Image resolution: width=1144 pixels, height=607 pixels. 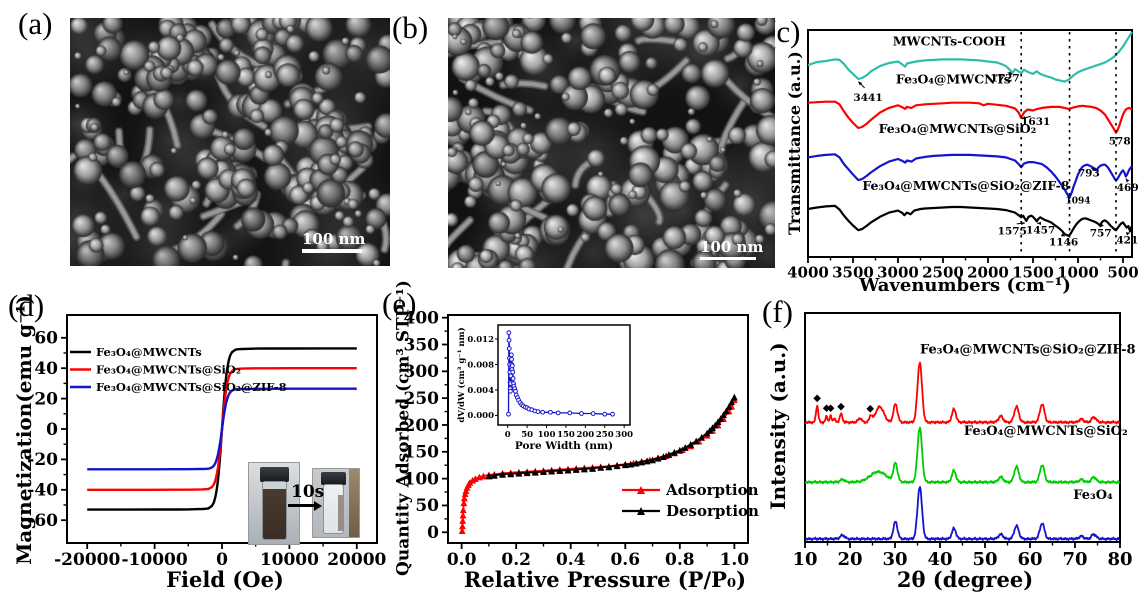 What do you see at coordinates (332, 251) in the screenshot?
I see `scalebar-a-bar` at bounding box center [332, 251].